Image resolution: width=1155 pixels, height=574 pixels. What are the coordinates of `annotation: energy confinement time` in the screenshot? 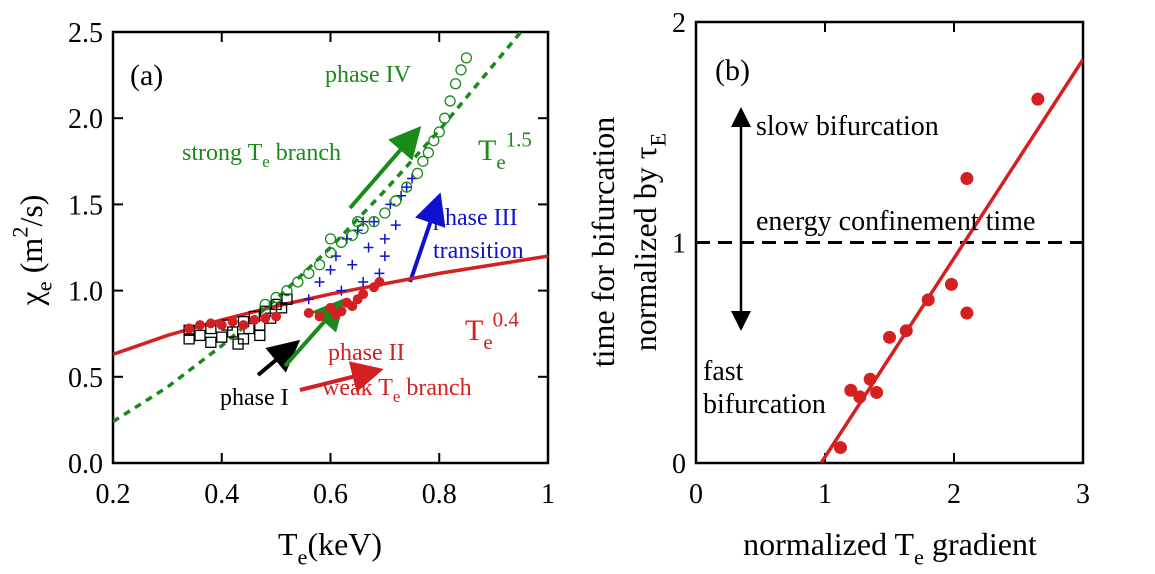 It's located at (895, 221).